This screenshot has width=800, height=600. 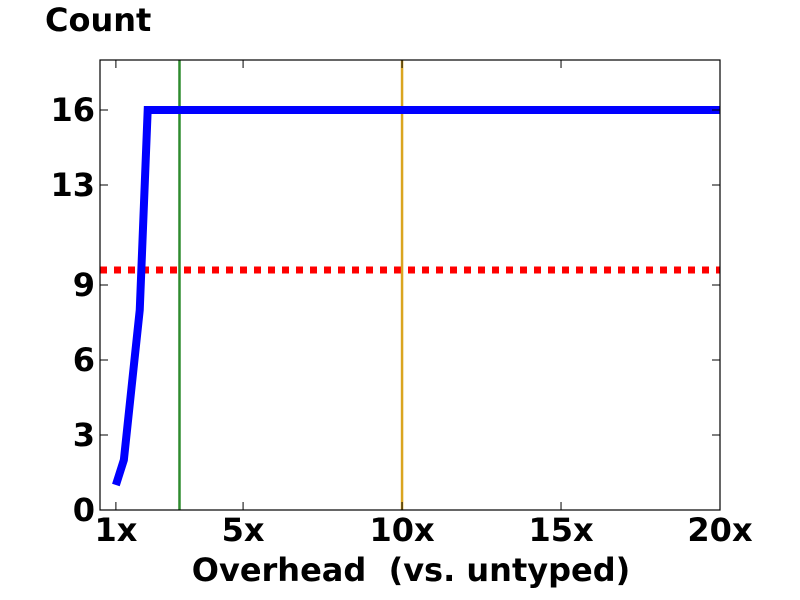 I want to click on x-tick-label: 10x, so click(x=402, y=530).